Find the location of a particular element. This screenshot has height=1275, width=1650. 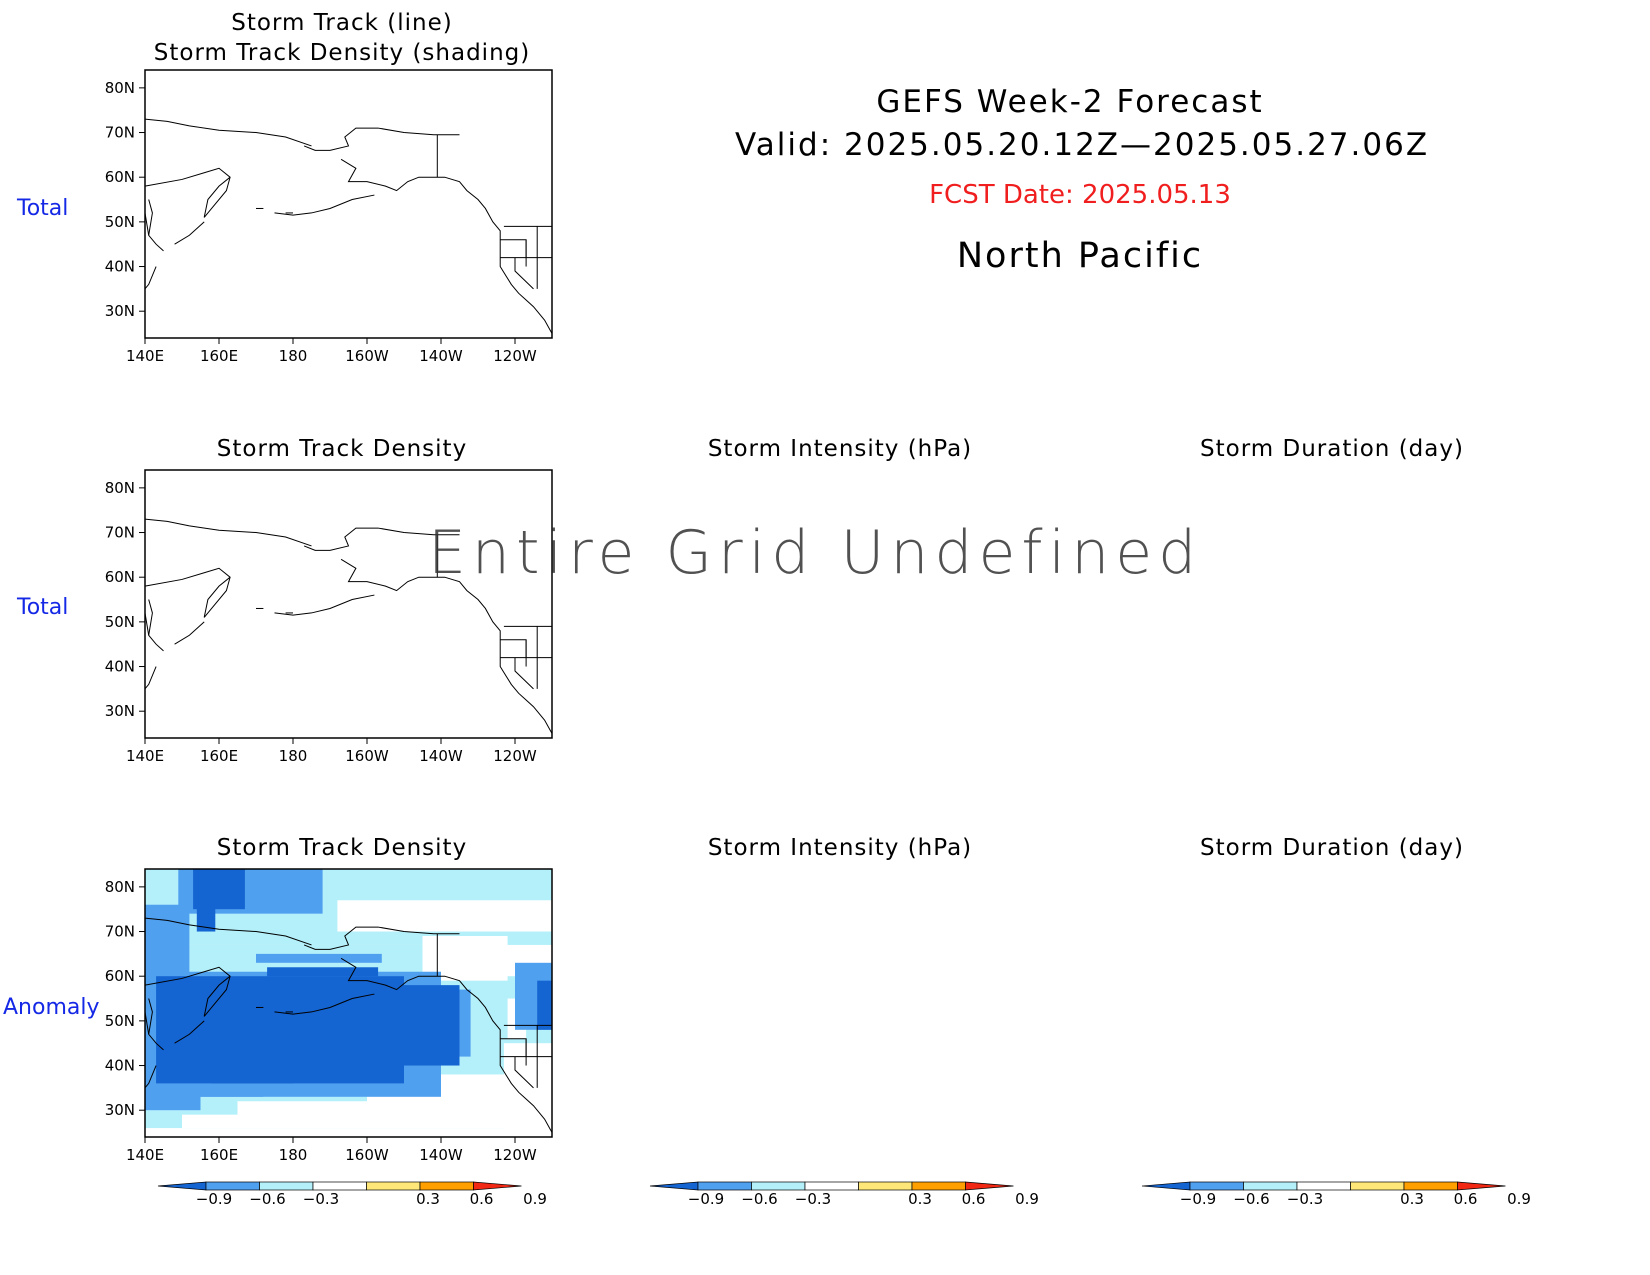

forecast-title: GEFS Week-2 Forecast is located at coordinates (1070, 102).